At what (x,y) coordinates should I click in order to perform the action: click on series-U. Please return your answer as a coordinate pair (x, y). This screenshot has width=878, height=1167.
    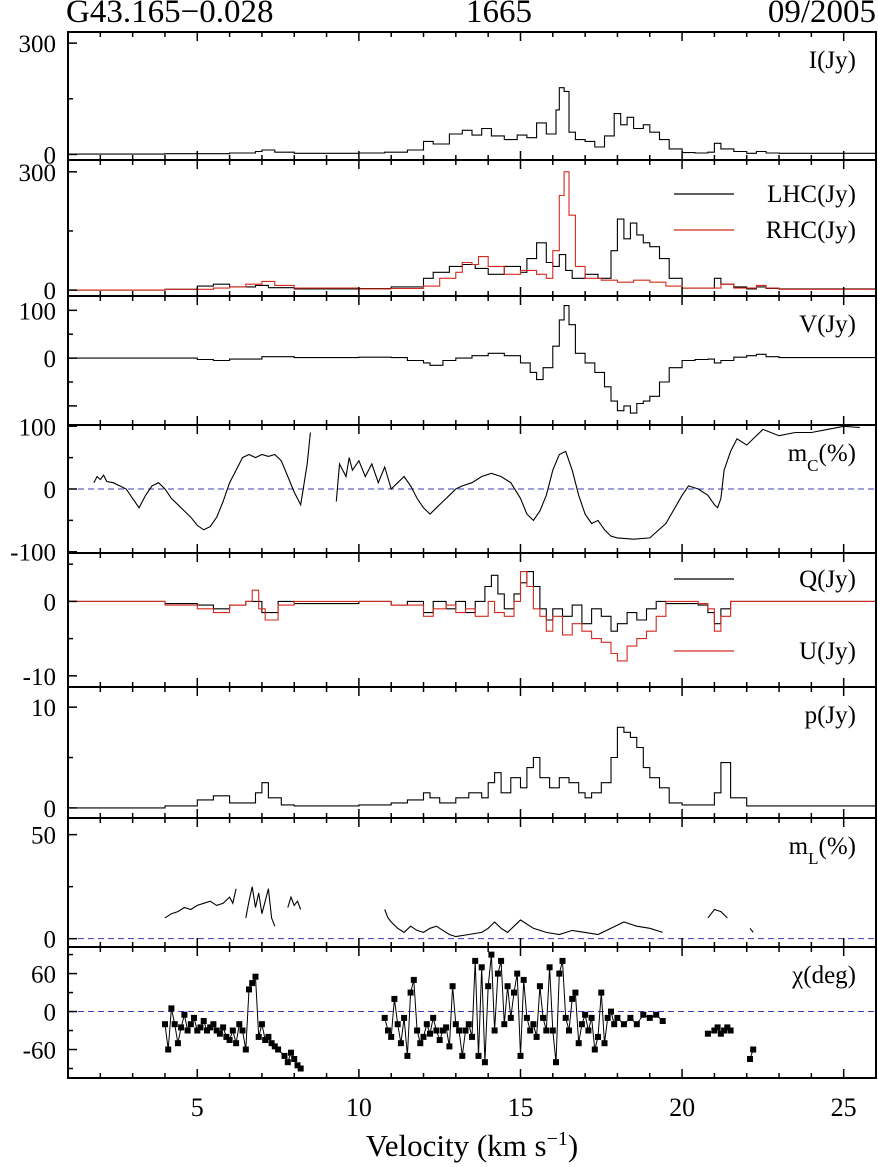
    Looking at the image, I should click on (472, 616).